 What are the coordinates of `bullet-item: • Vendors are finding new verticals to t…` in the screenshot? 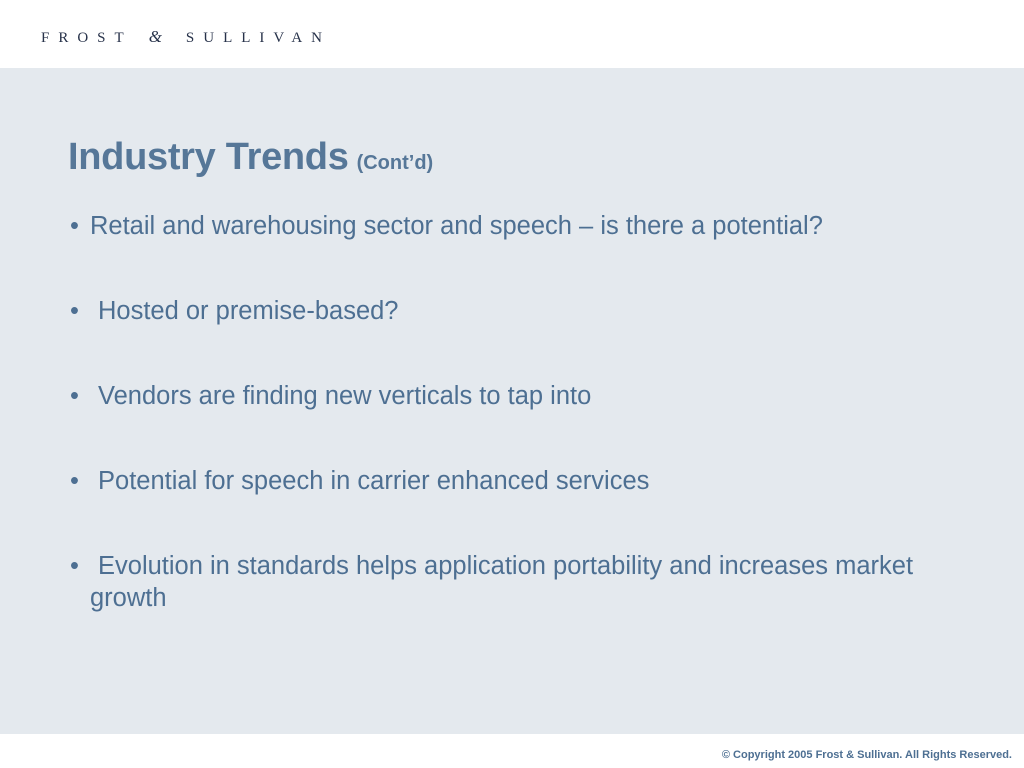 It's located at (500, 396).